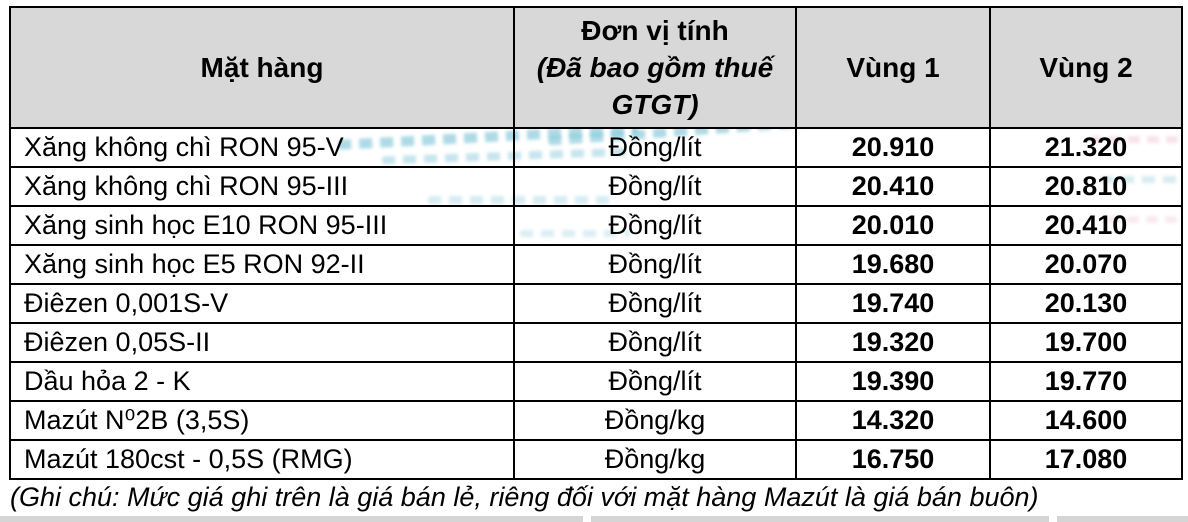 This screenshot has height=522, width=1188. What do you see at coordinates (262, 303) in the screenshot?
I see `product-name: Điêzen 0,001S-V` at bounding box center [262, 303].